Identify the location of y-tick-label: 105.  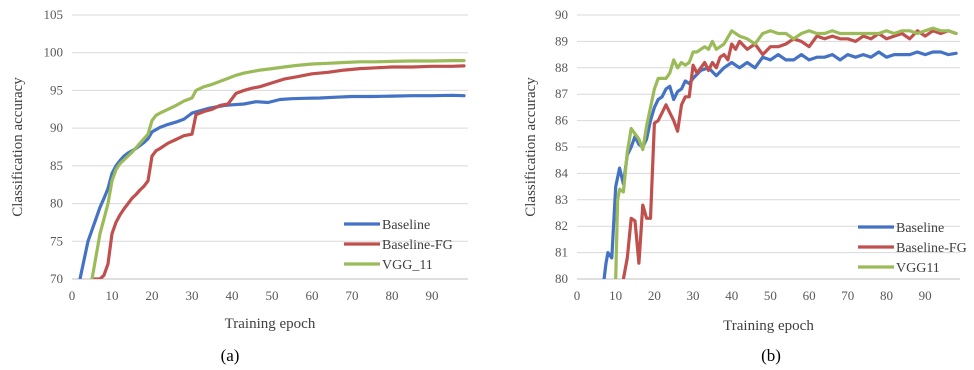
(54, 14).